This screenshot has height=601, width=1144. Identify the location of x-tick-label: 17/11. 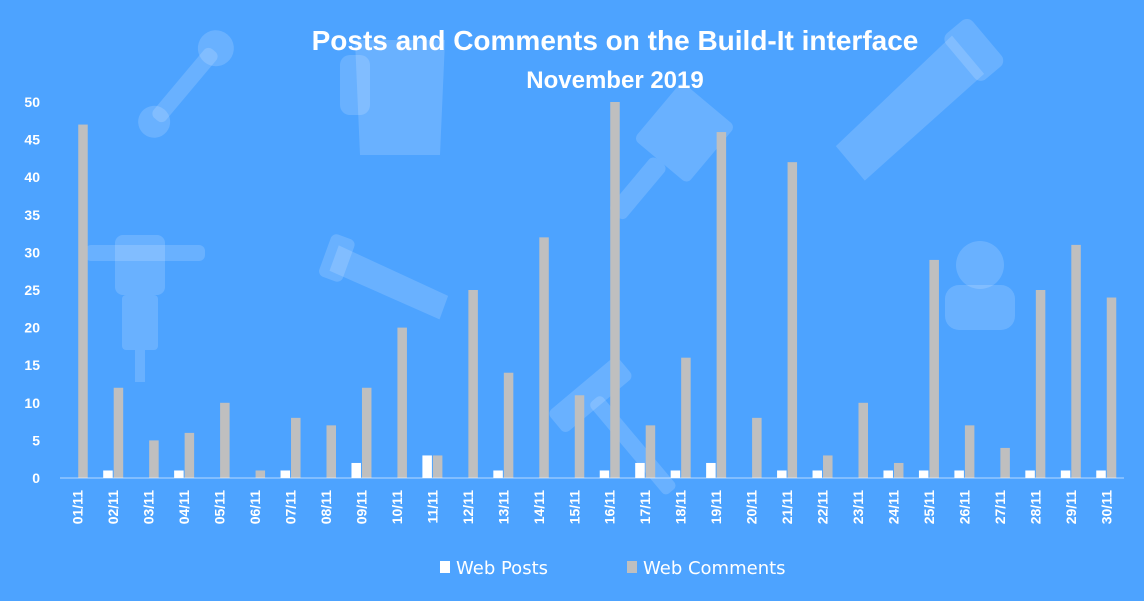
(645, 507).